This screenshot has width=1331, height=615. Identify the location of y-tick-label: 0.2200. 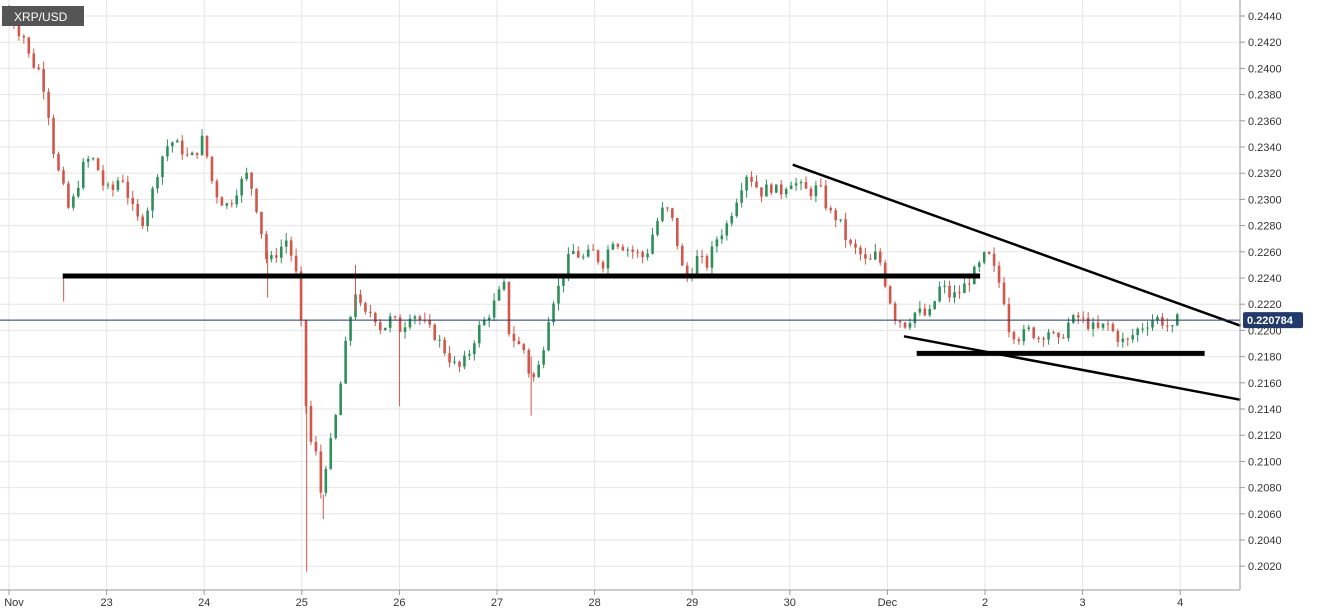
(1265, 331).